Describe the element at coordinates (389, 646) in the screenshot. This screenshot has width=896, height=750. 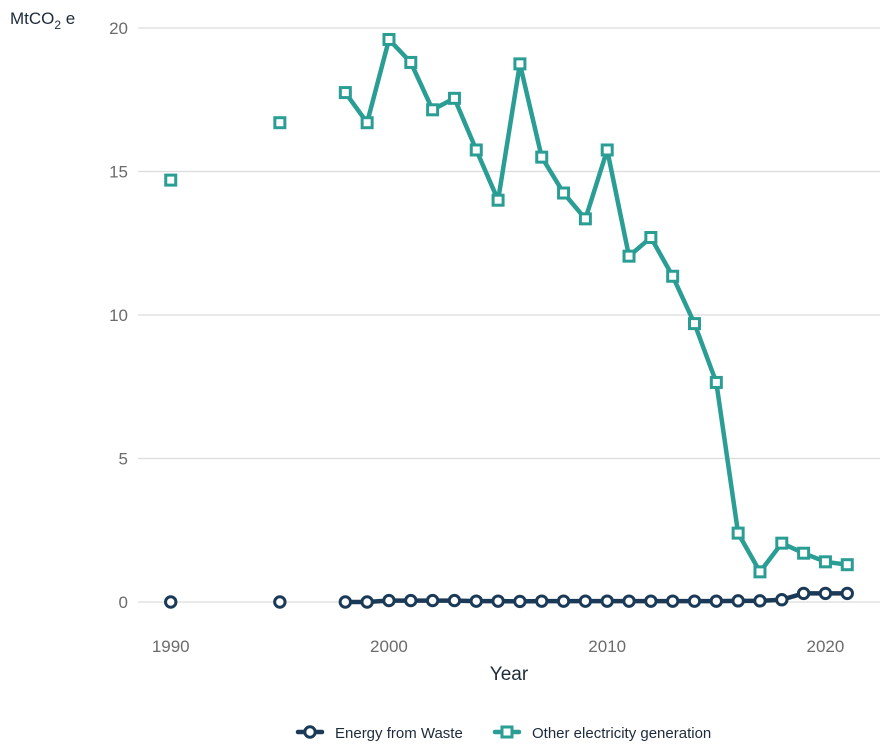
I see `x-tick-label: 2000` at that location.